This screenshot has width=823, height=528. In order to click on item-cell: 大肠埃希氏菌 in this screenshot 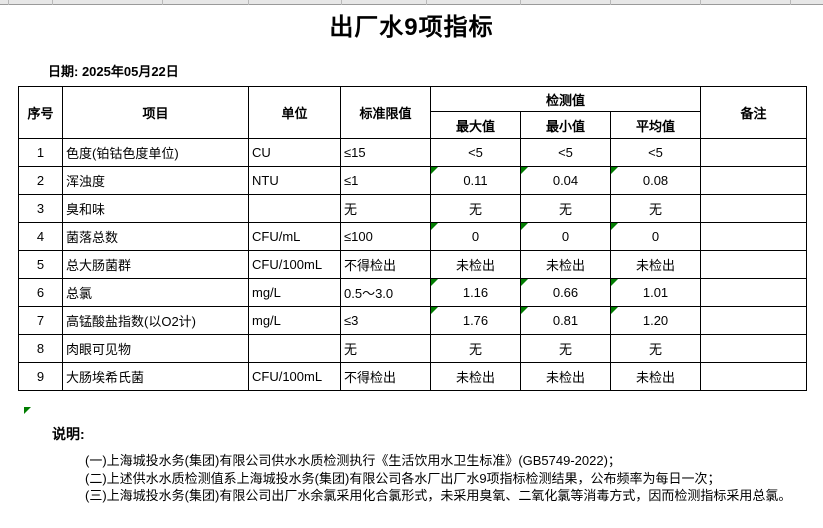, I will do `click(155, 376)`.